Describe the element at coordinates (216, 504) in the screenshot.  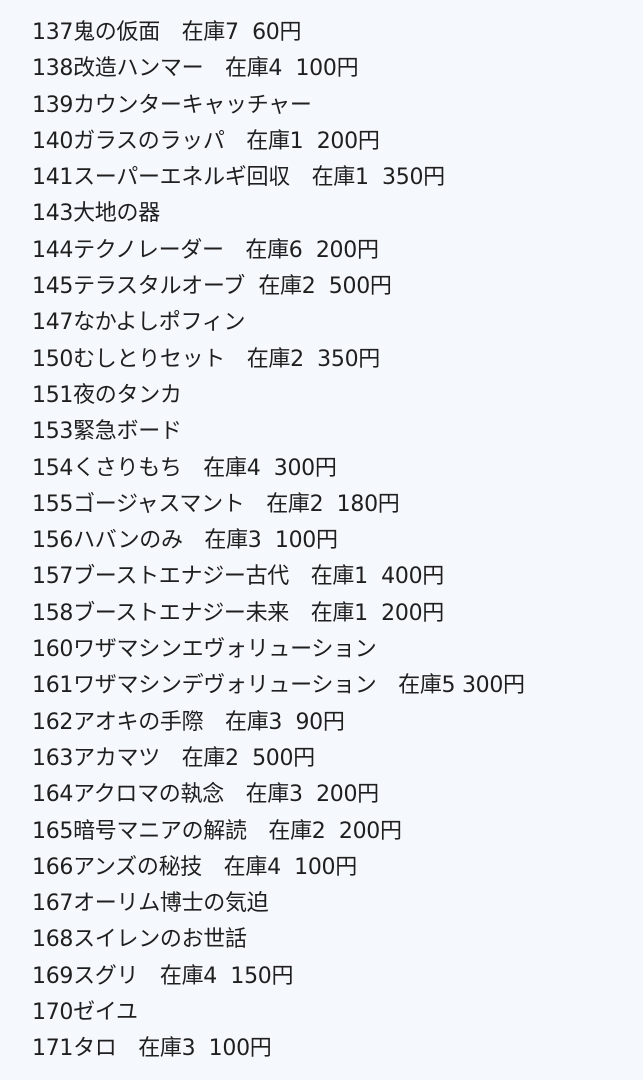
I see `list-item: 155ゴージャスマント 在庫2 180円` at that location.